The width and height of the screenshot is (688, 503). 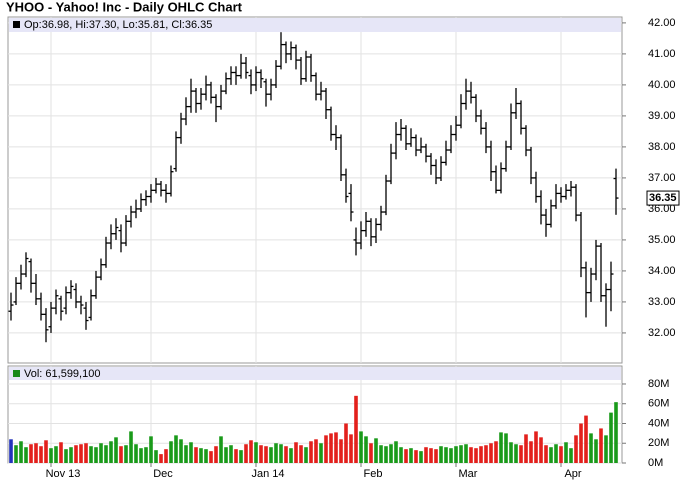 What do you see at coordinates (662, 302) in the screenshot?
I see `y-tick-label: 33.00` at bounding box center [662, 302].